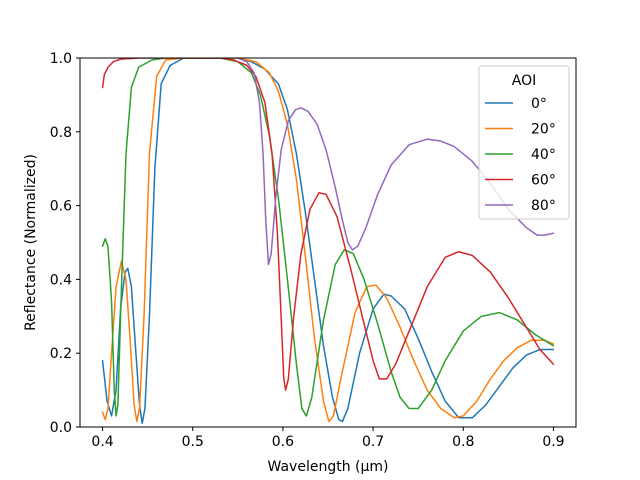 This screenshot has height=480, width=640. I want to click on legend: AOI 0° 20° 40° 60° 80°, so click(524, 142).